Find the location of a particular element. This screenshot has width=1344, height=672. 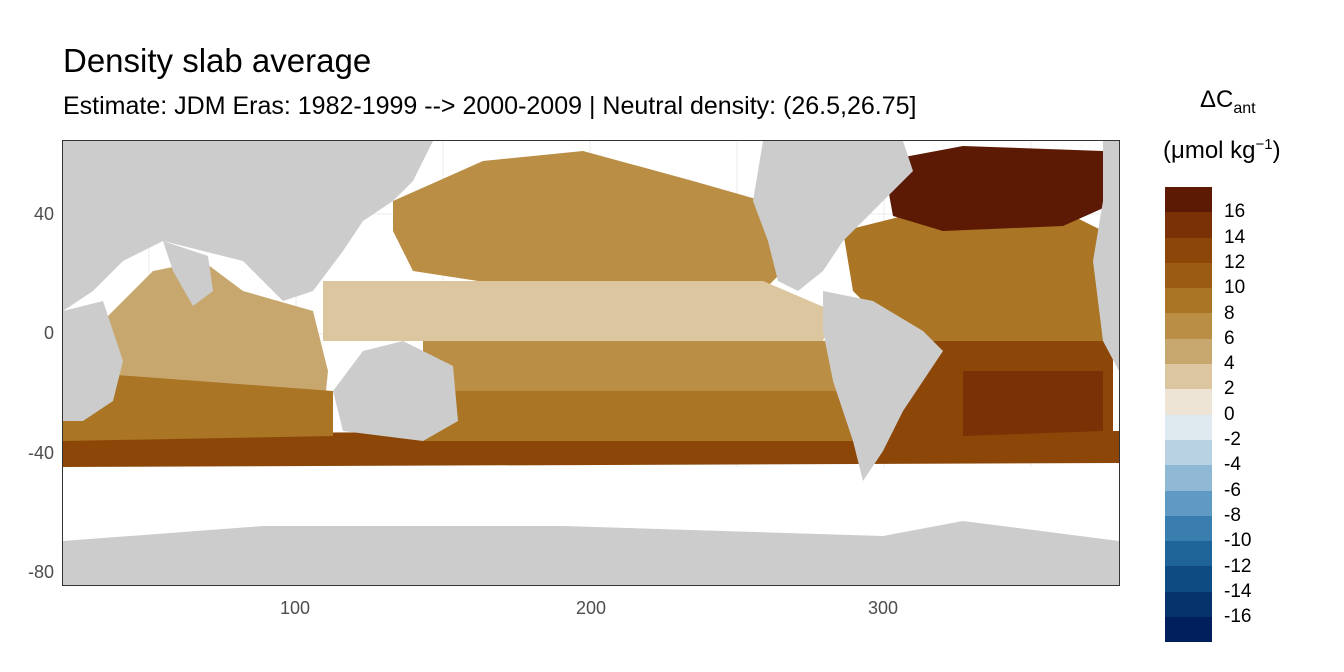

legend-colorbar is located at coordinates (1188, 415).